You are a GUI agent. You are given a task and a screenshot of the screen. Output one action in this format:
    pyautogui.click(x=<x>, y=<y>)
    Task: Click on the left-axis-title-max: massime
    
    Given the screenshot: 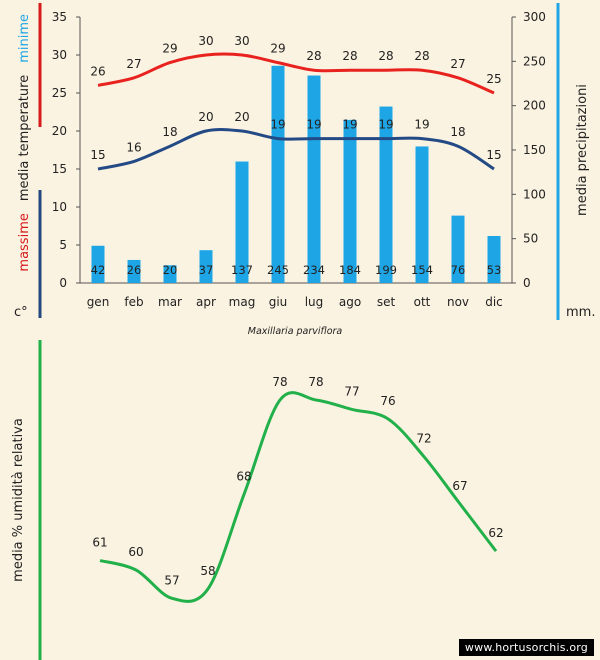 What is the action you would take?
    pyautogui.click(x=24, y=242)
    